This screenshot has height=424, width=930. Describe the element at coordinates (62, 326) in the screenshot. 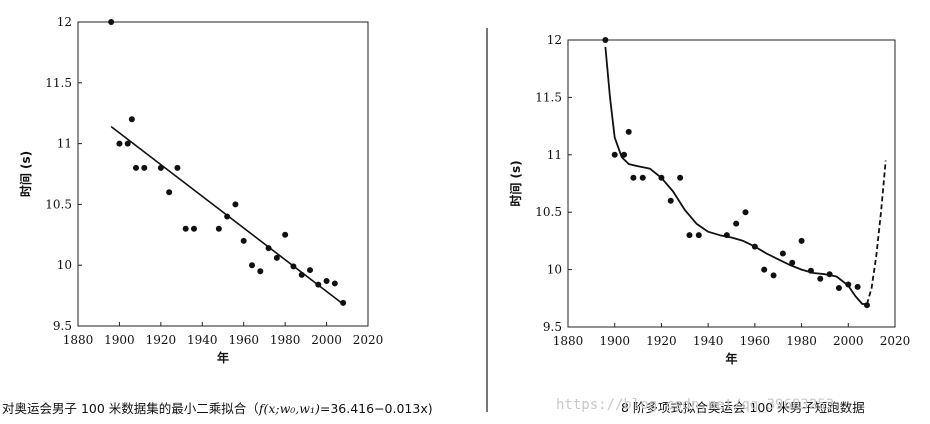

I see `left-y-tick-label: 9.5` at that location.